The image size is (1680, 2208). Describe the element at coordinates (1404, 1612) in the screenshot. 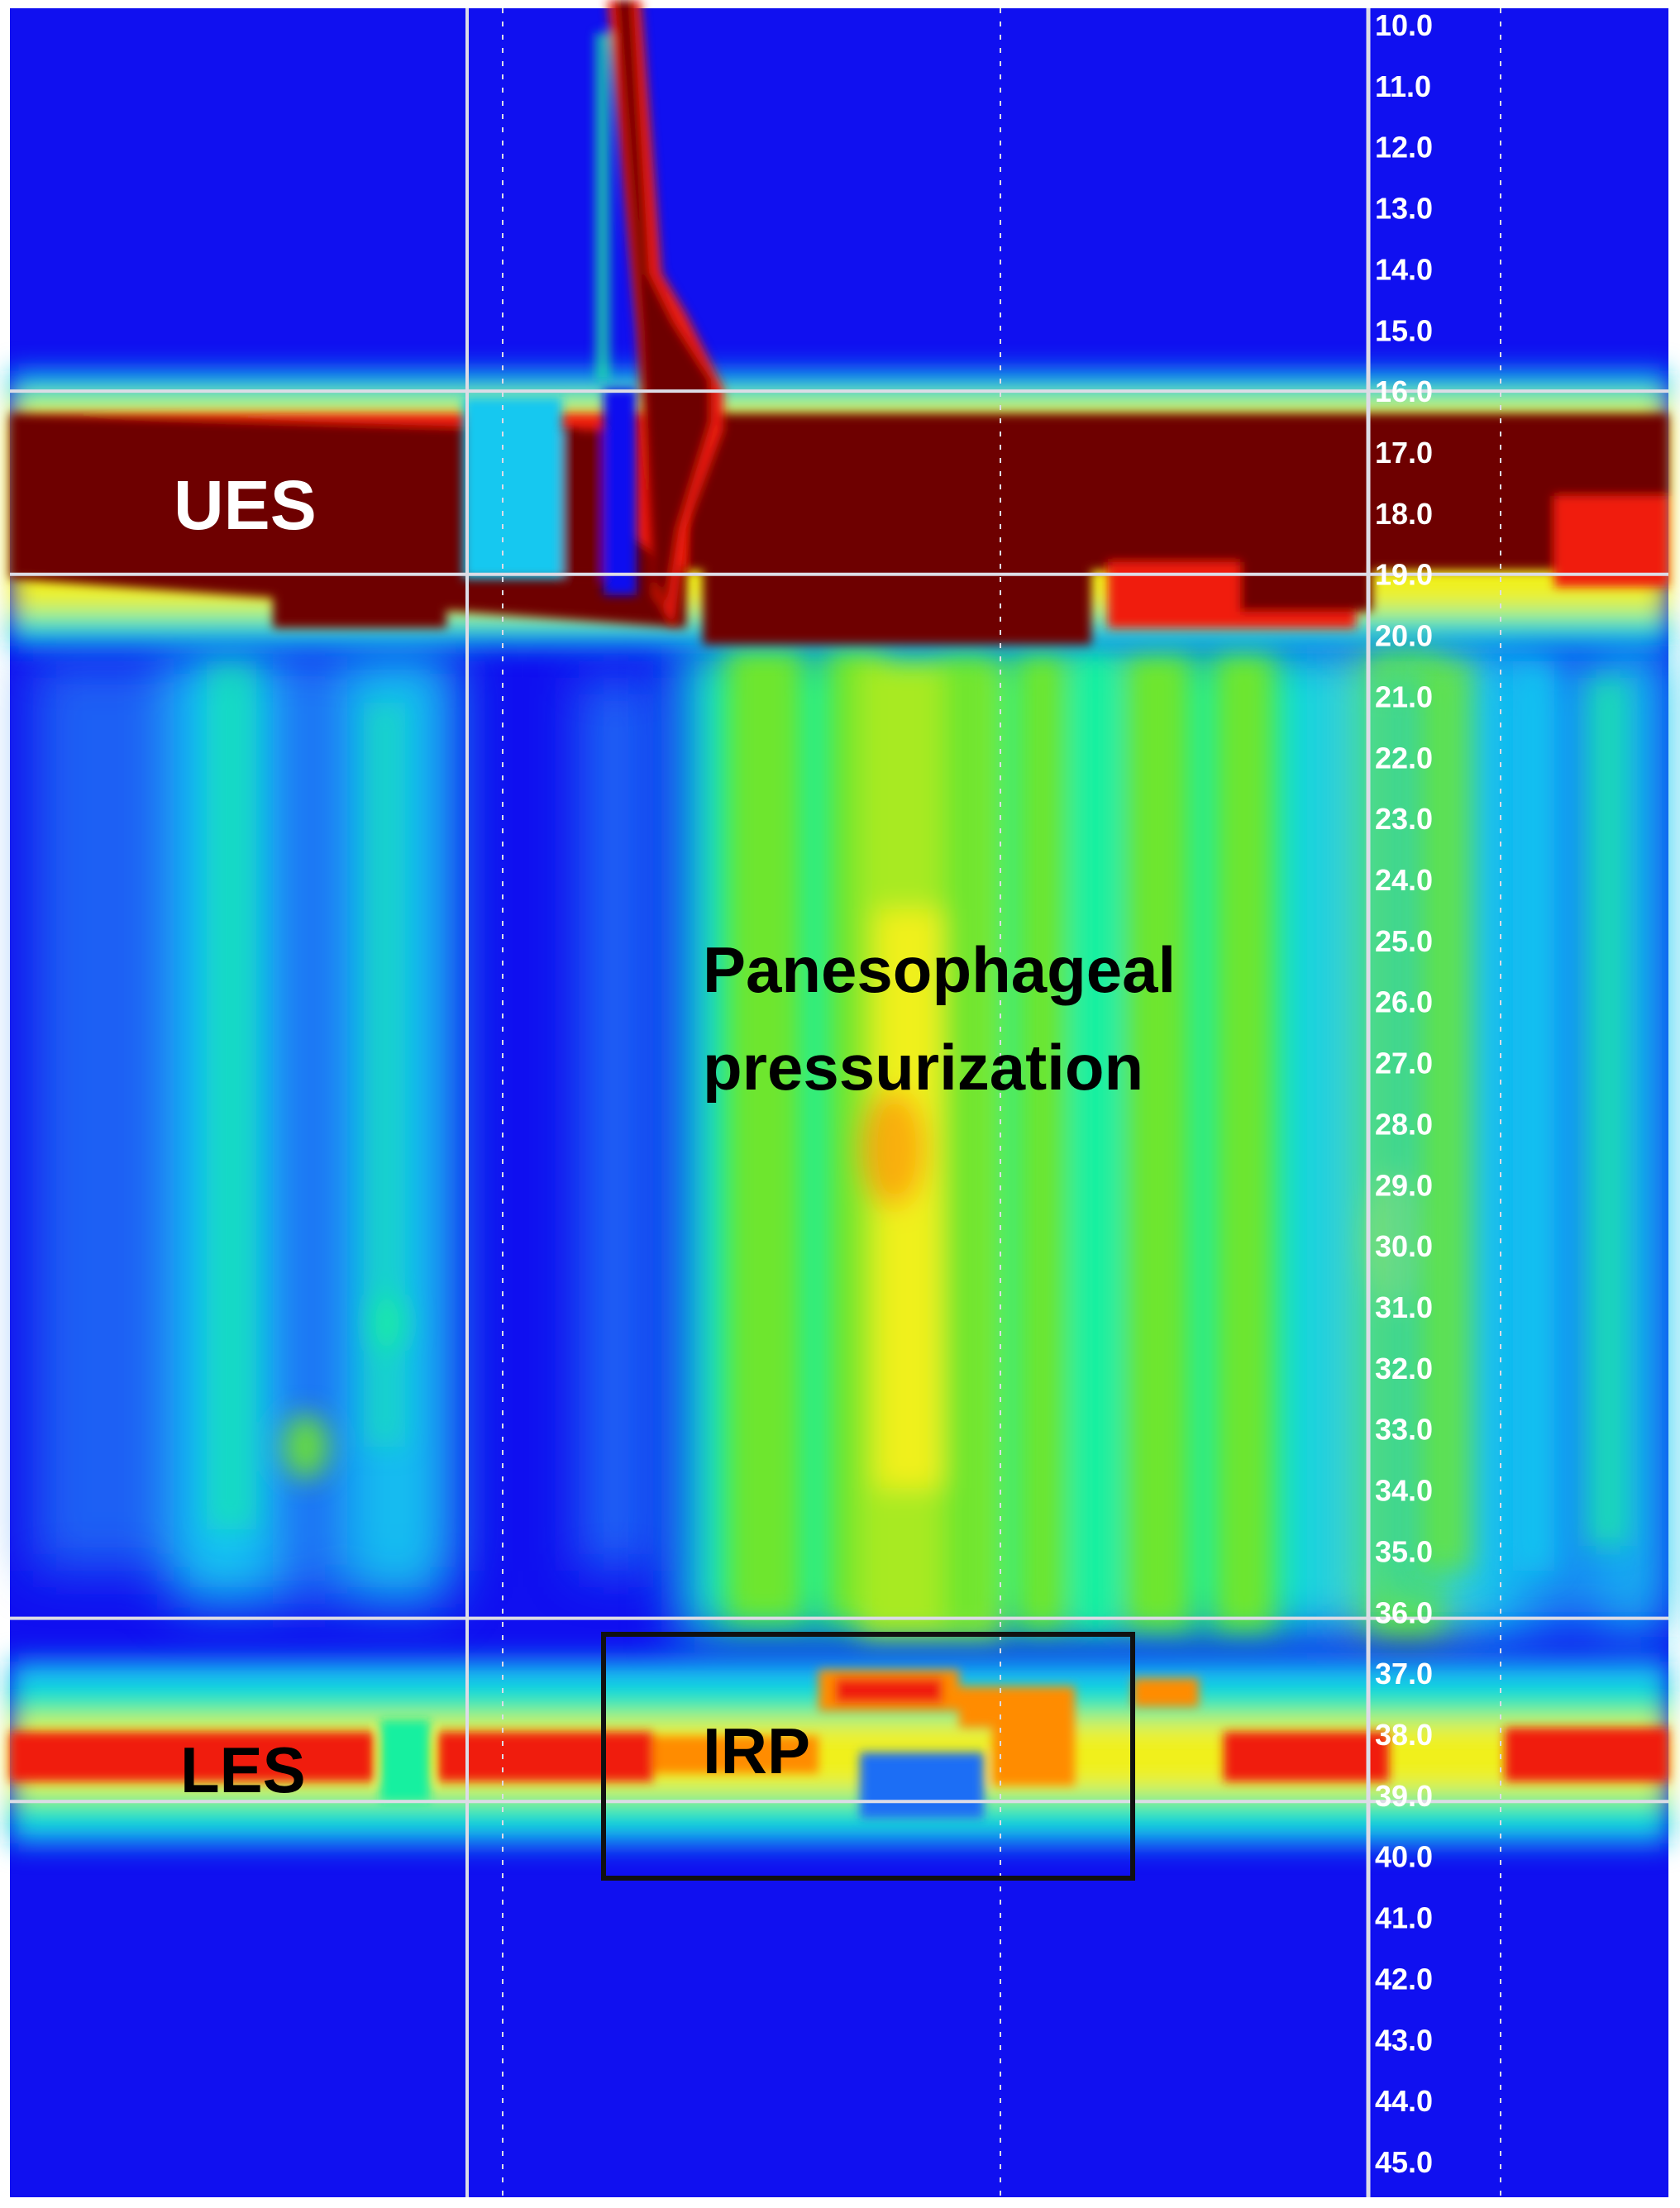

I see `y-tick-label: 36.0` at that location.